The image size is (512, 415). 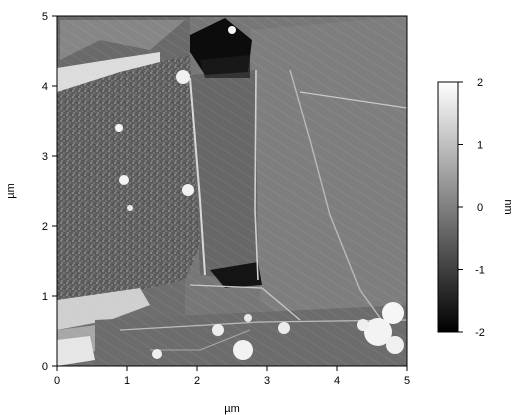 I want to click on x-tick-label: 5, so click(x=407, y=381).